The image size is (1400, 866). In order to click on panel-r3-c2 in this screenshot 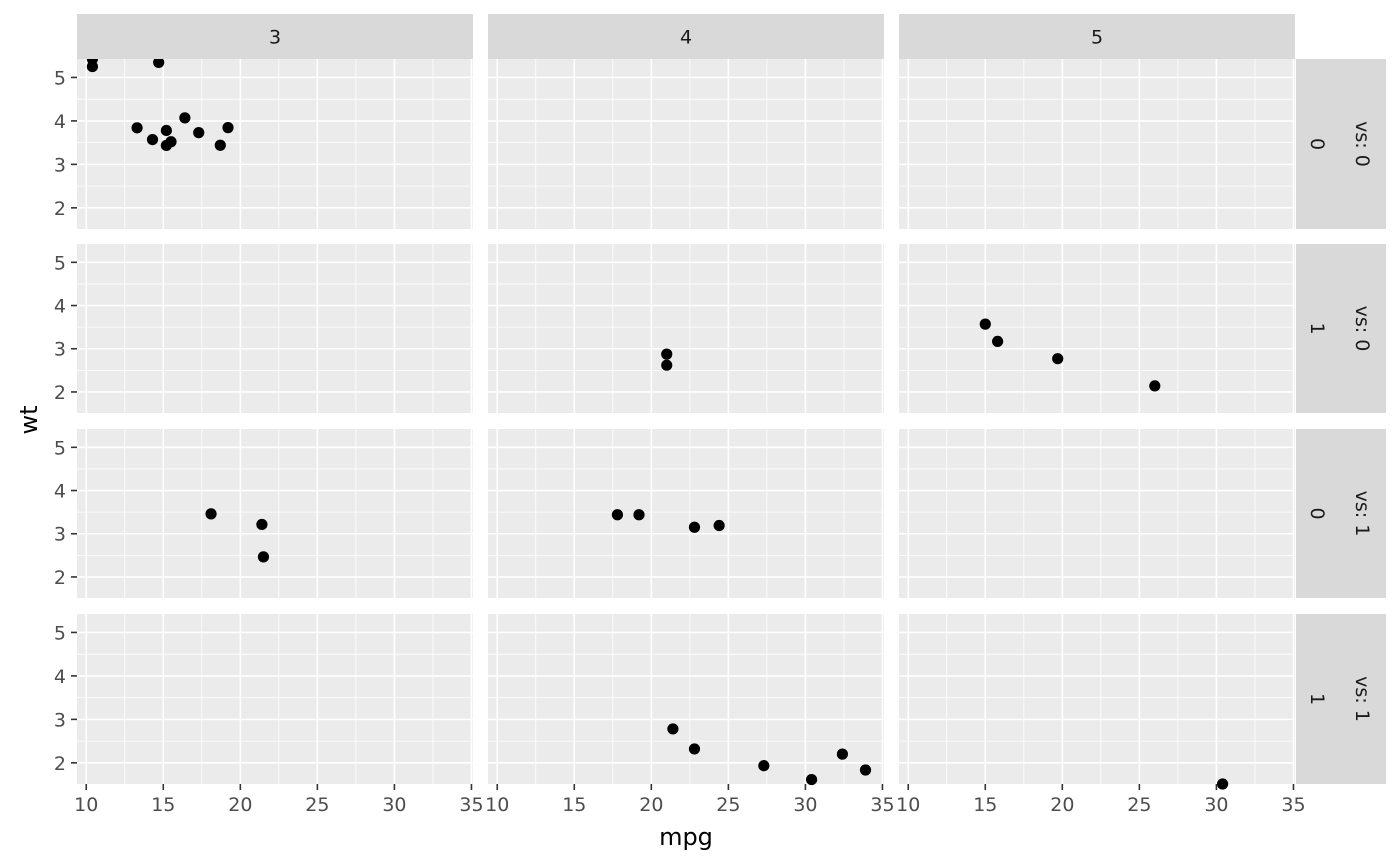, I will do `click(1097, 702)`.